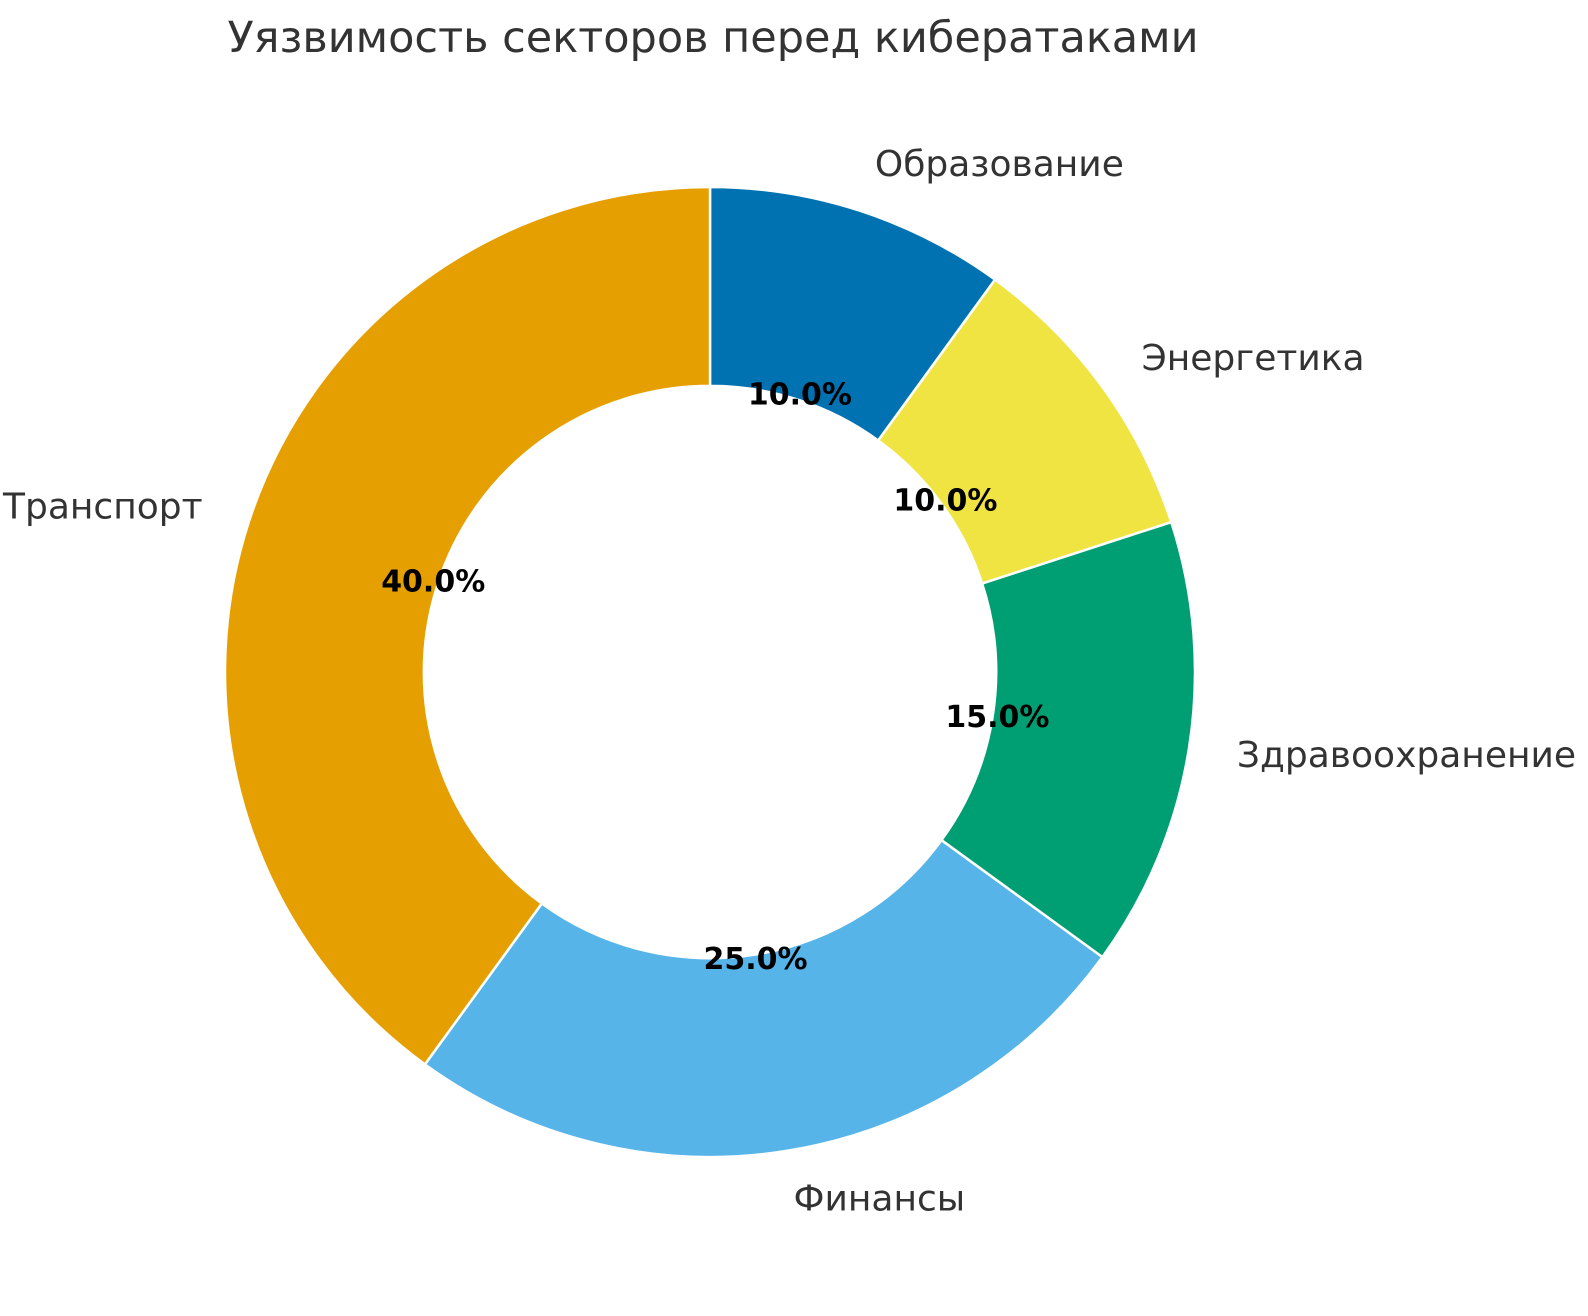  What do you see at coordinates (999, 164) in the screenshot?
I see `category-label-1: Образование` at bounding box center [999, 164].